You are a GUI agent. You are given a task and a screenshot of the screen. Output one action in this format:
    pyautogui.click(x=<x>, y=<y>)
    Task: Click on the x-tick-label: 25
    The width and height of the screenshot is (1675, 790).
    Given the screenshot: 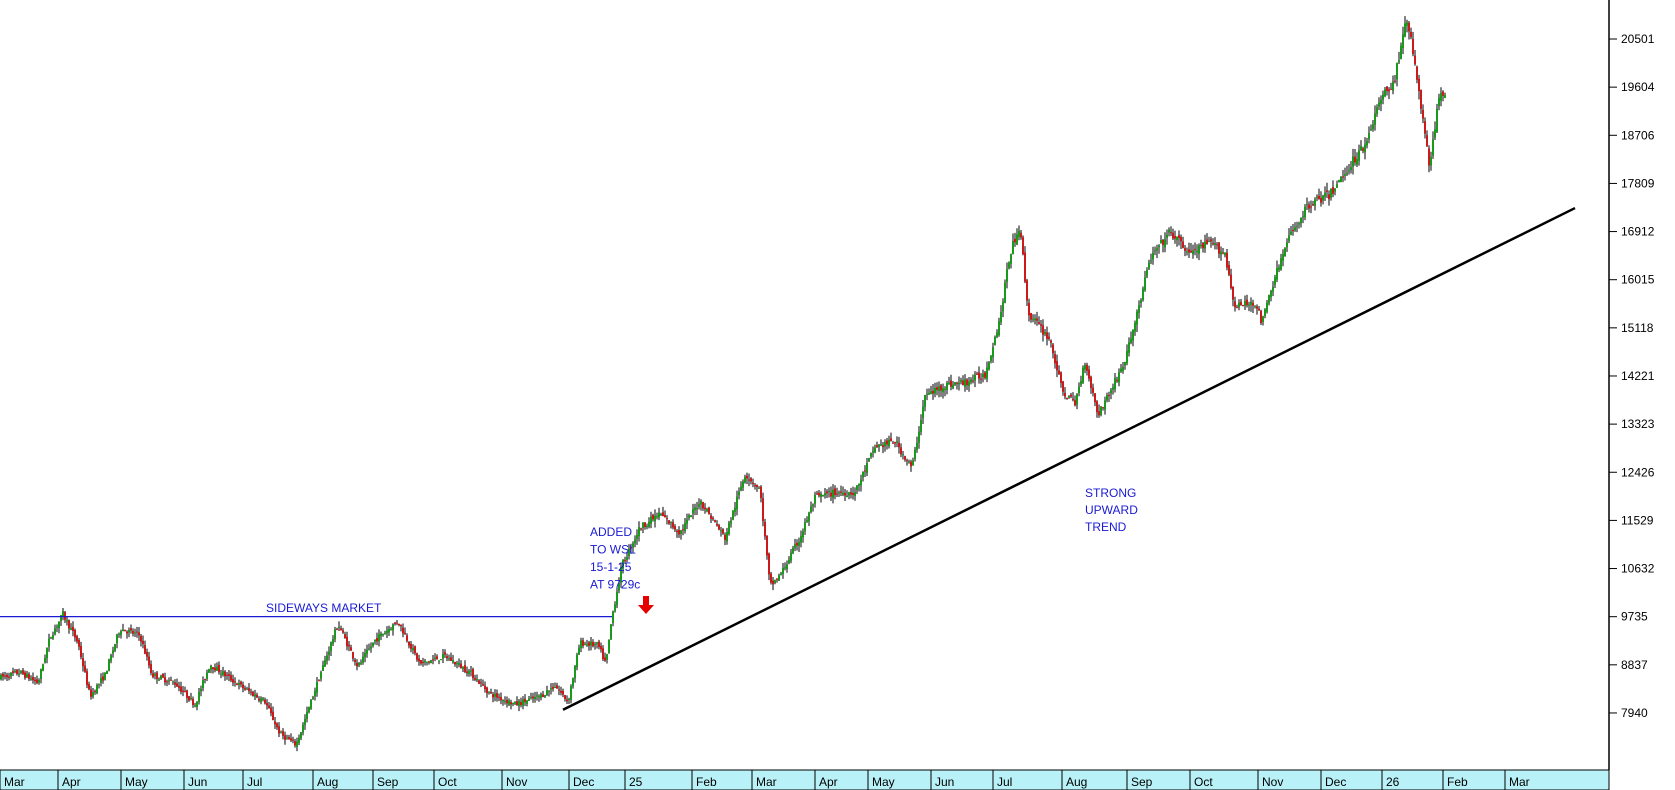 What is the action you would take?
    pyautogui.click(x=636, y=782)
    